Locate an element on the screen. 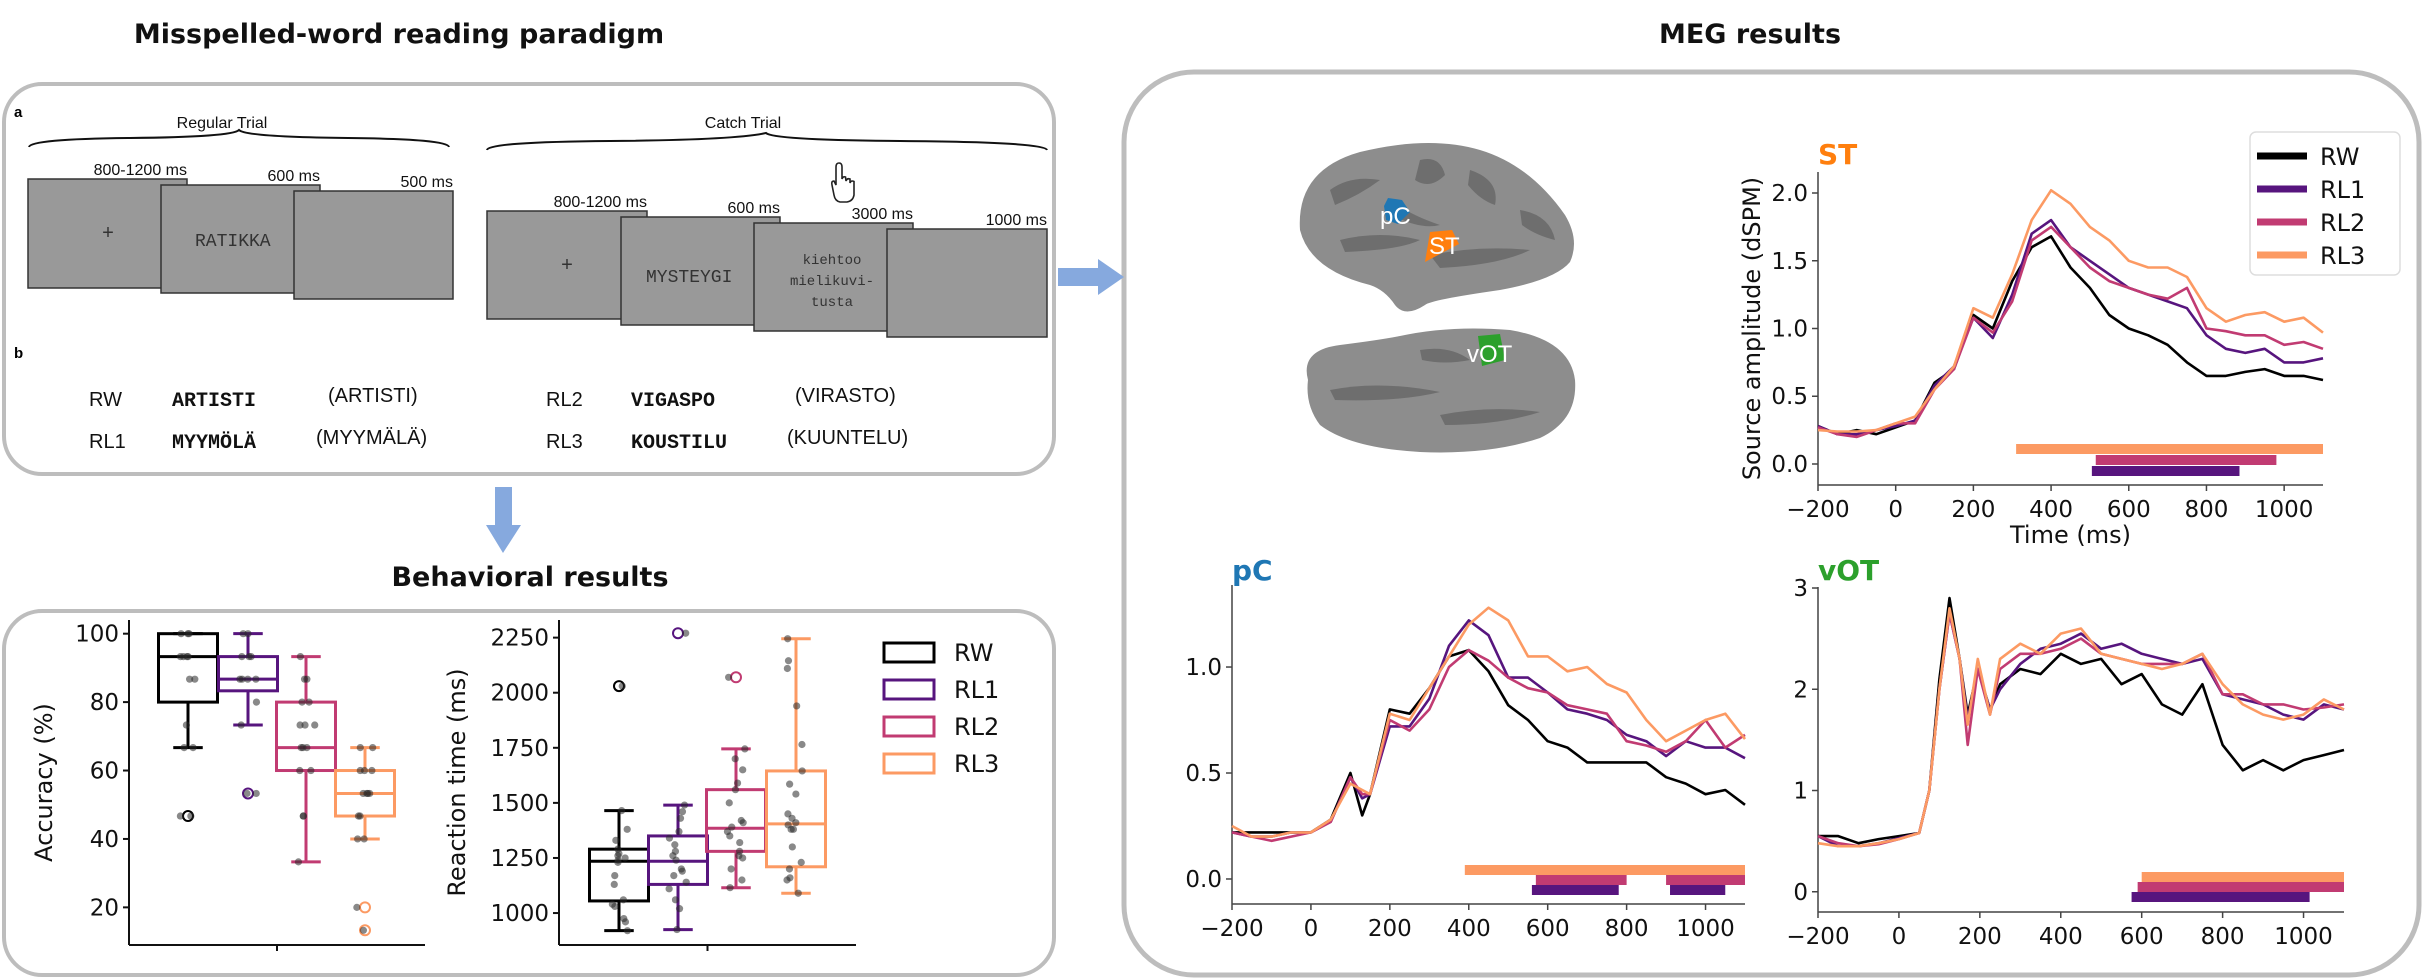  vot-panel-title: vOT is located at coordinates (1848, 570).